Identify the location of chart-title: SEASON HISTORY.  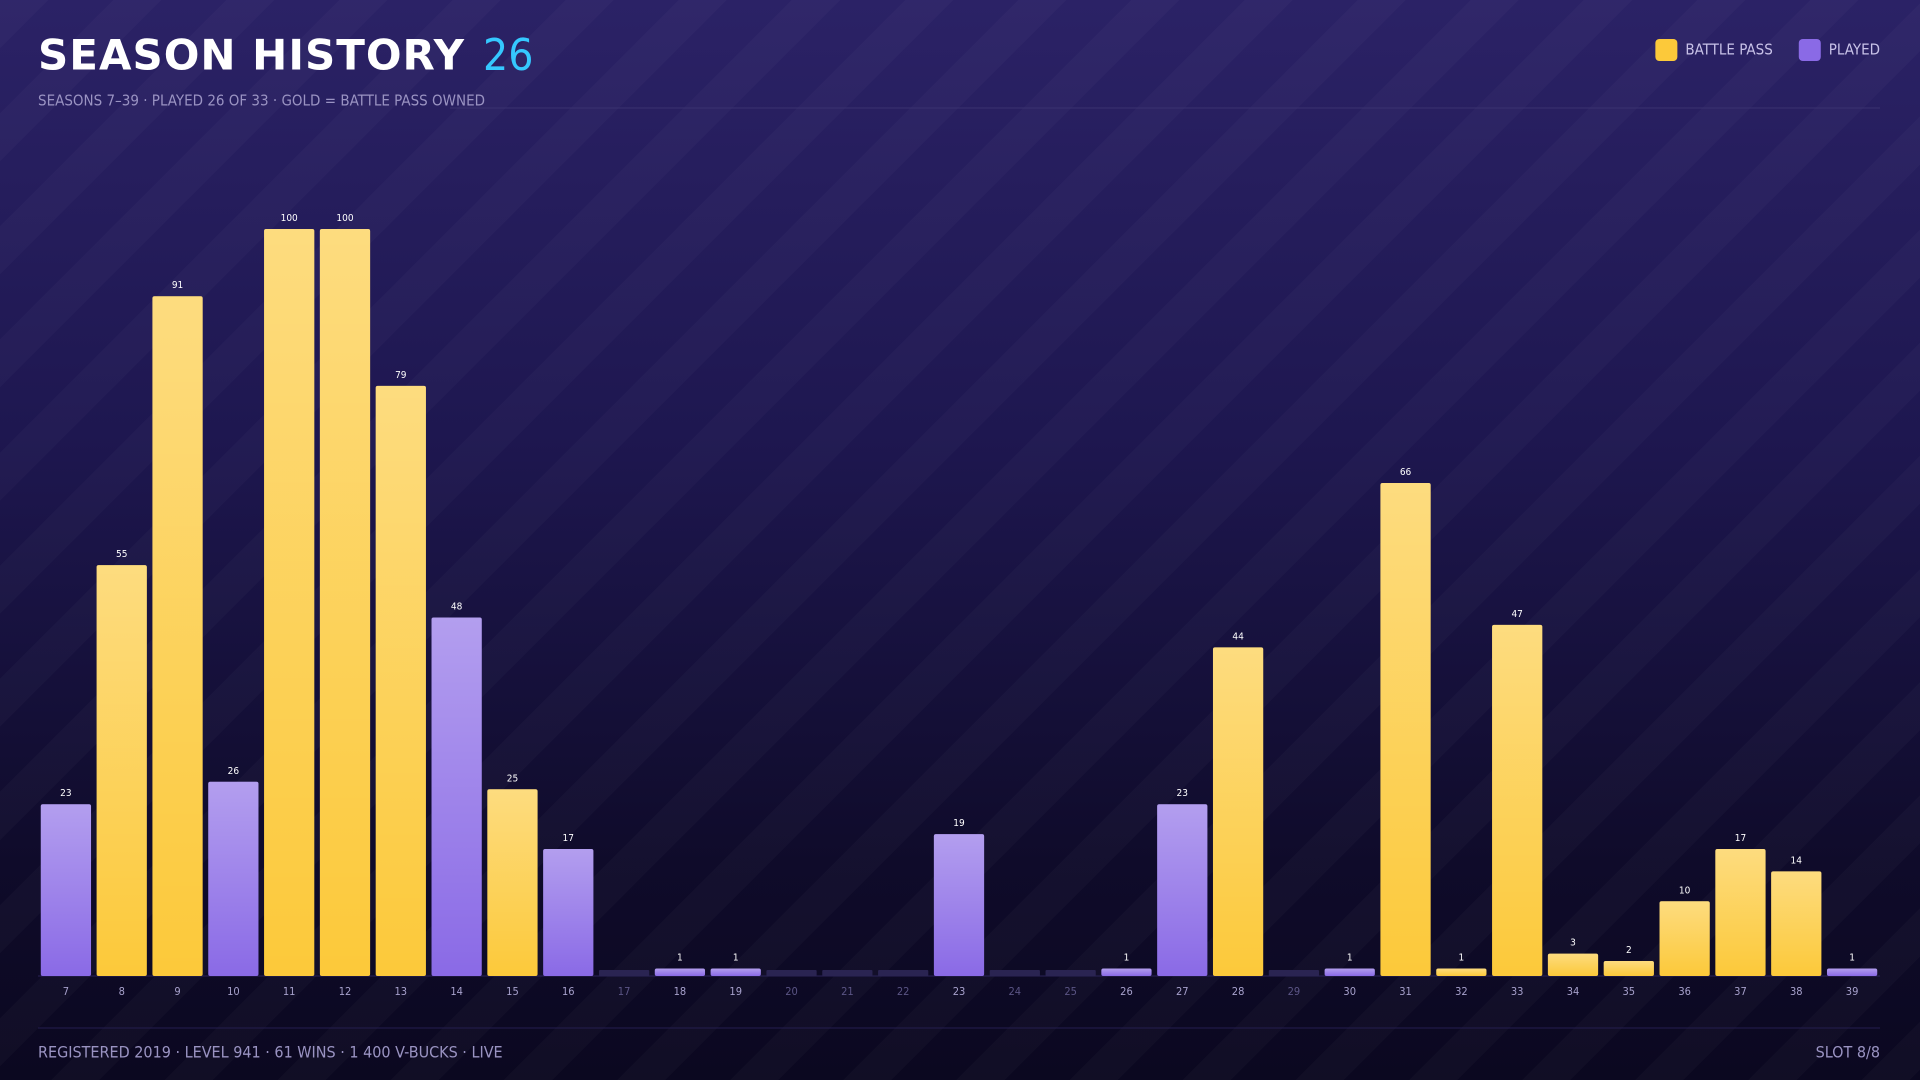
(251, 55).